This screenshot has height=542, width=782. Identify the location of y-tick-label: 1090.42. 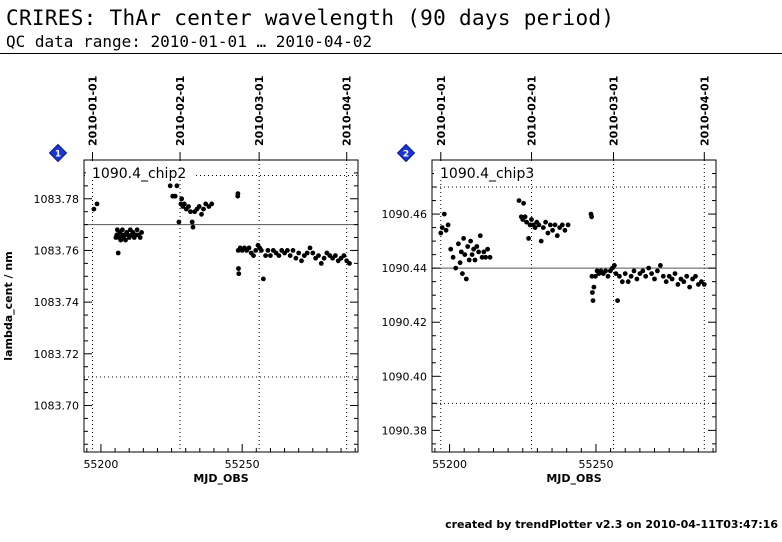
(405, 322).